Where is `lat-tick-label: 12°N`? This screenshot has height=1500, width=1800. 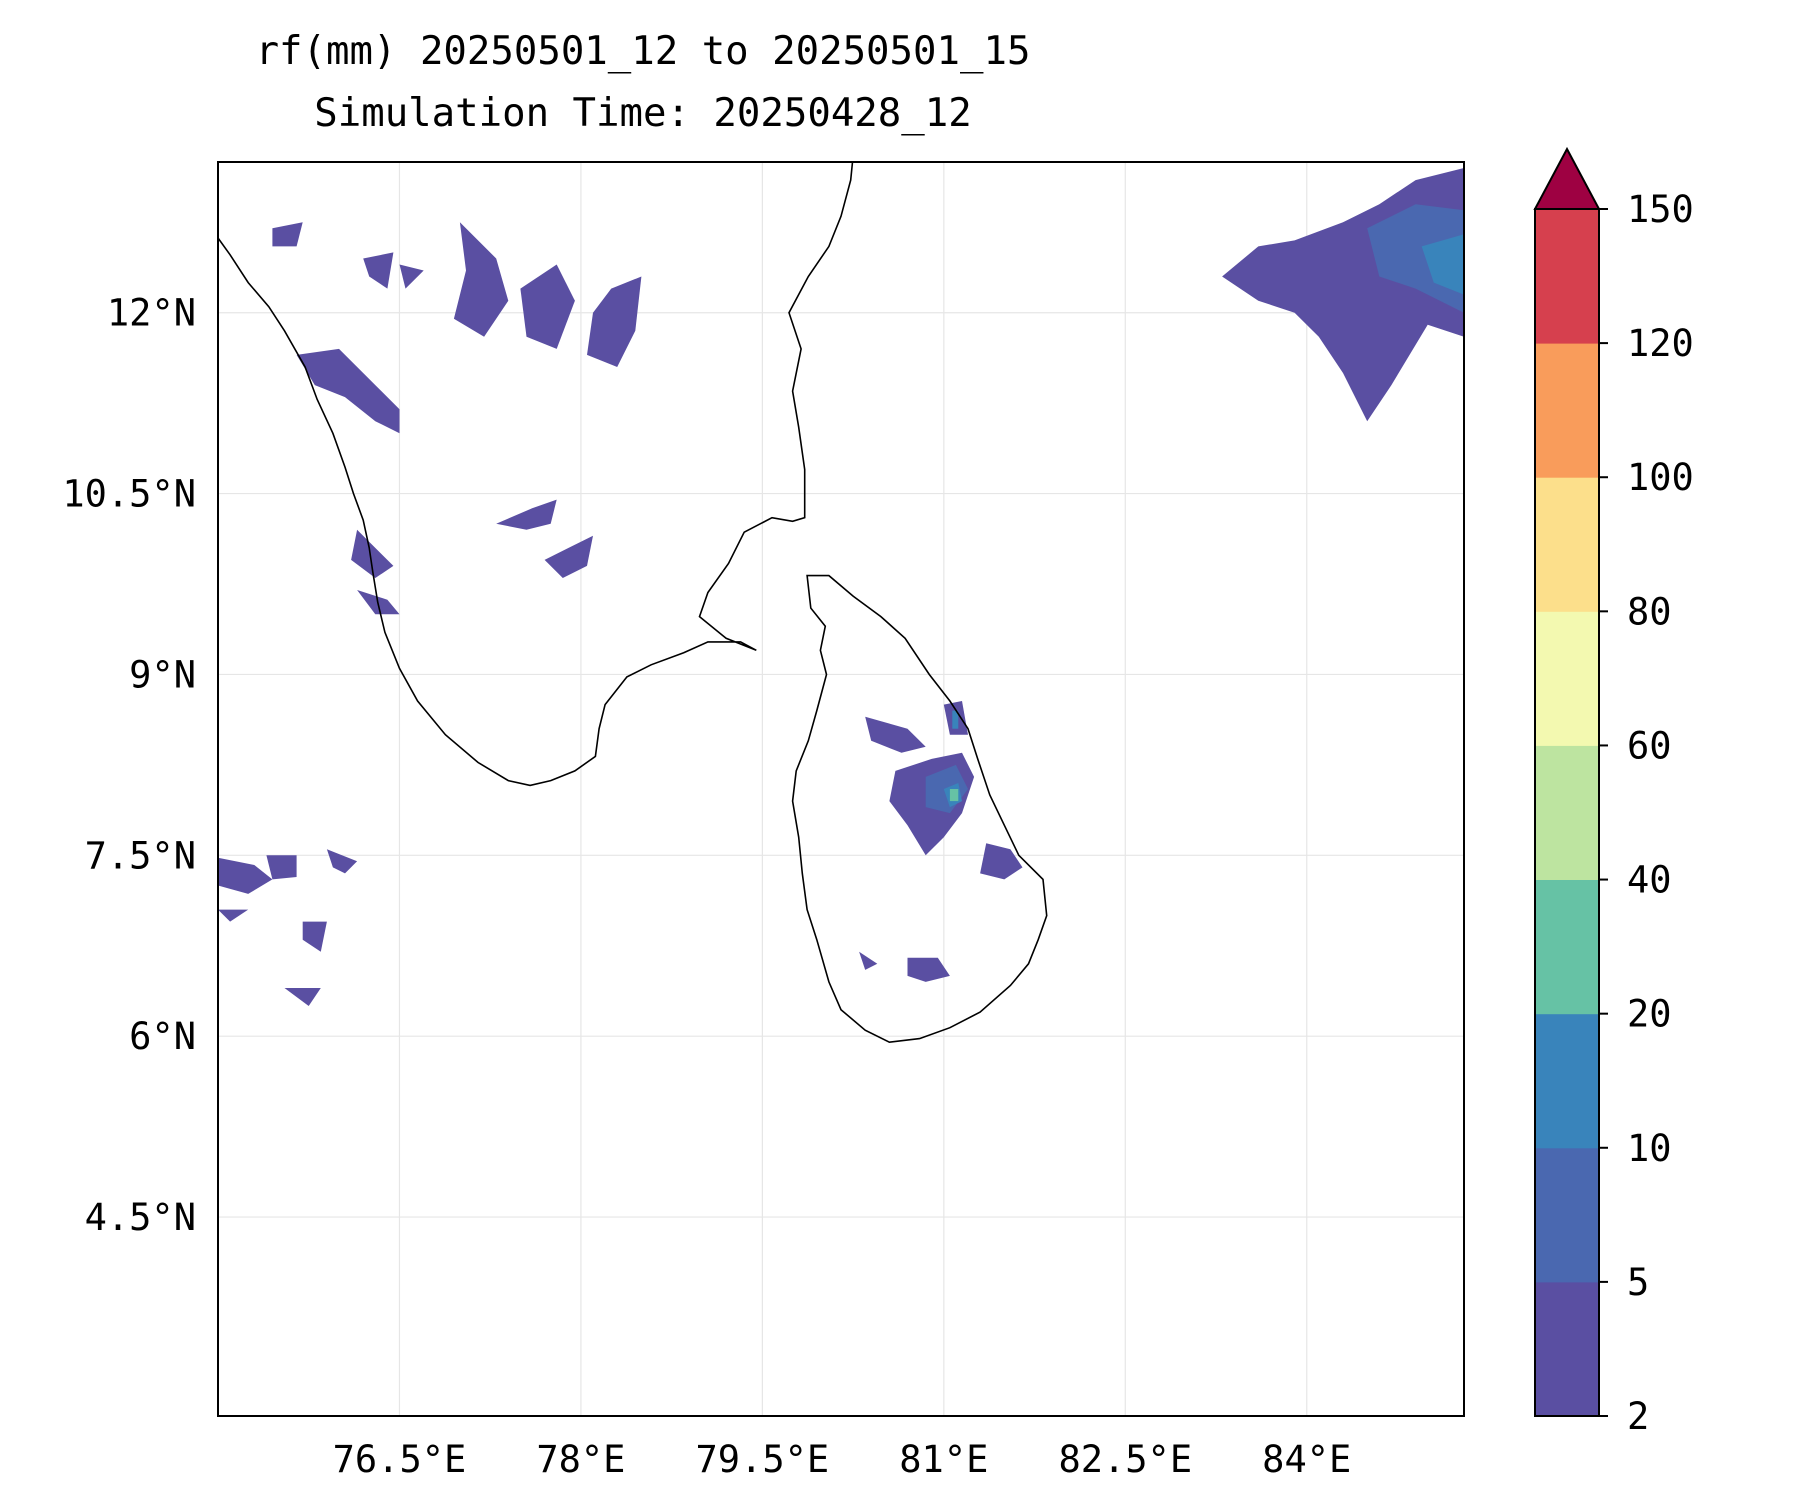
lat-tick-label: 12°N is located at coordinates (151, 313).